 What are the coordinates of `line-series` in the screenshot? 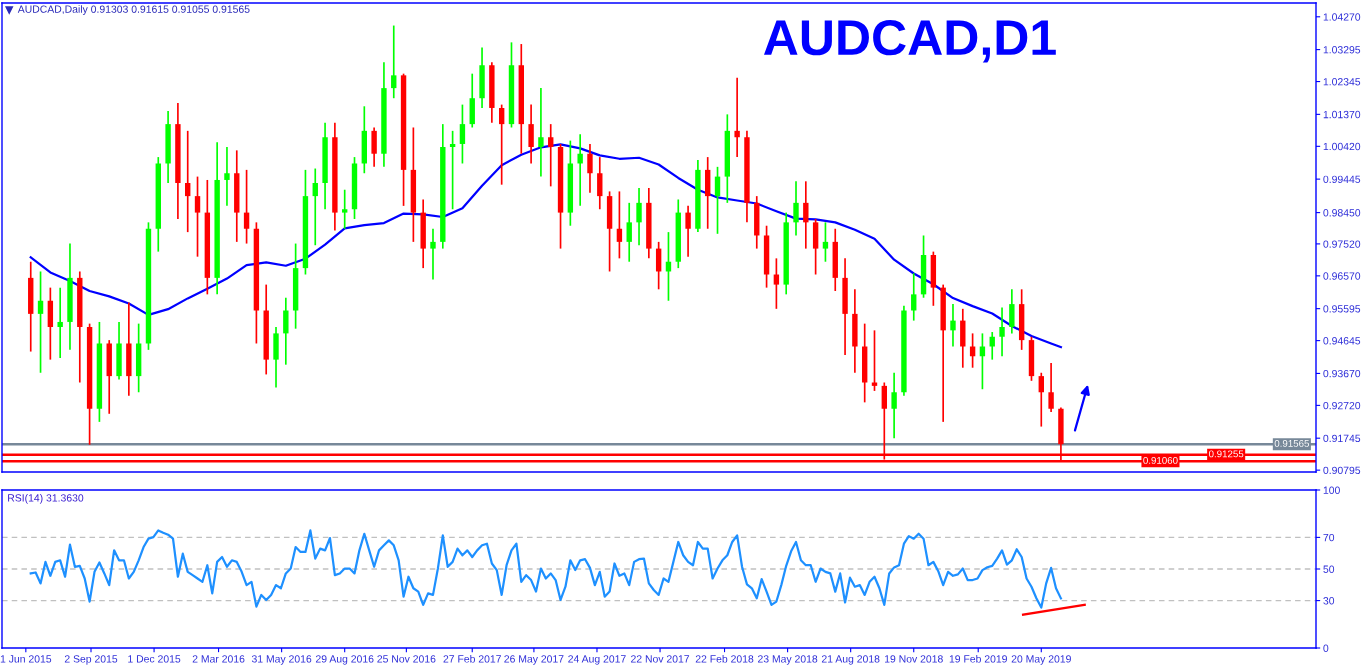 It's located at (546, 569).